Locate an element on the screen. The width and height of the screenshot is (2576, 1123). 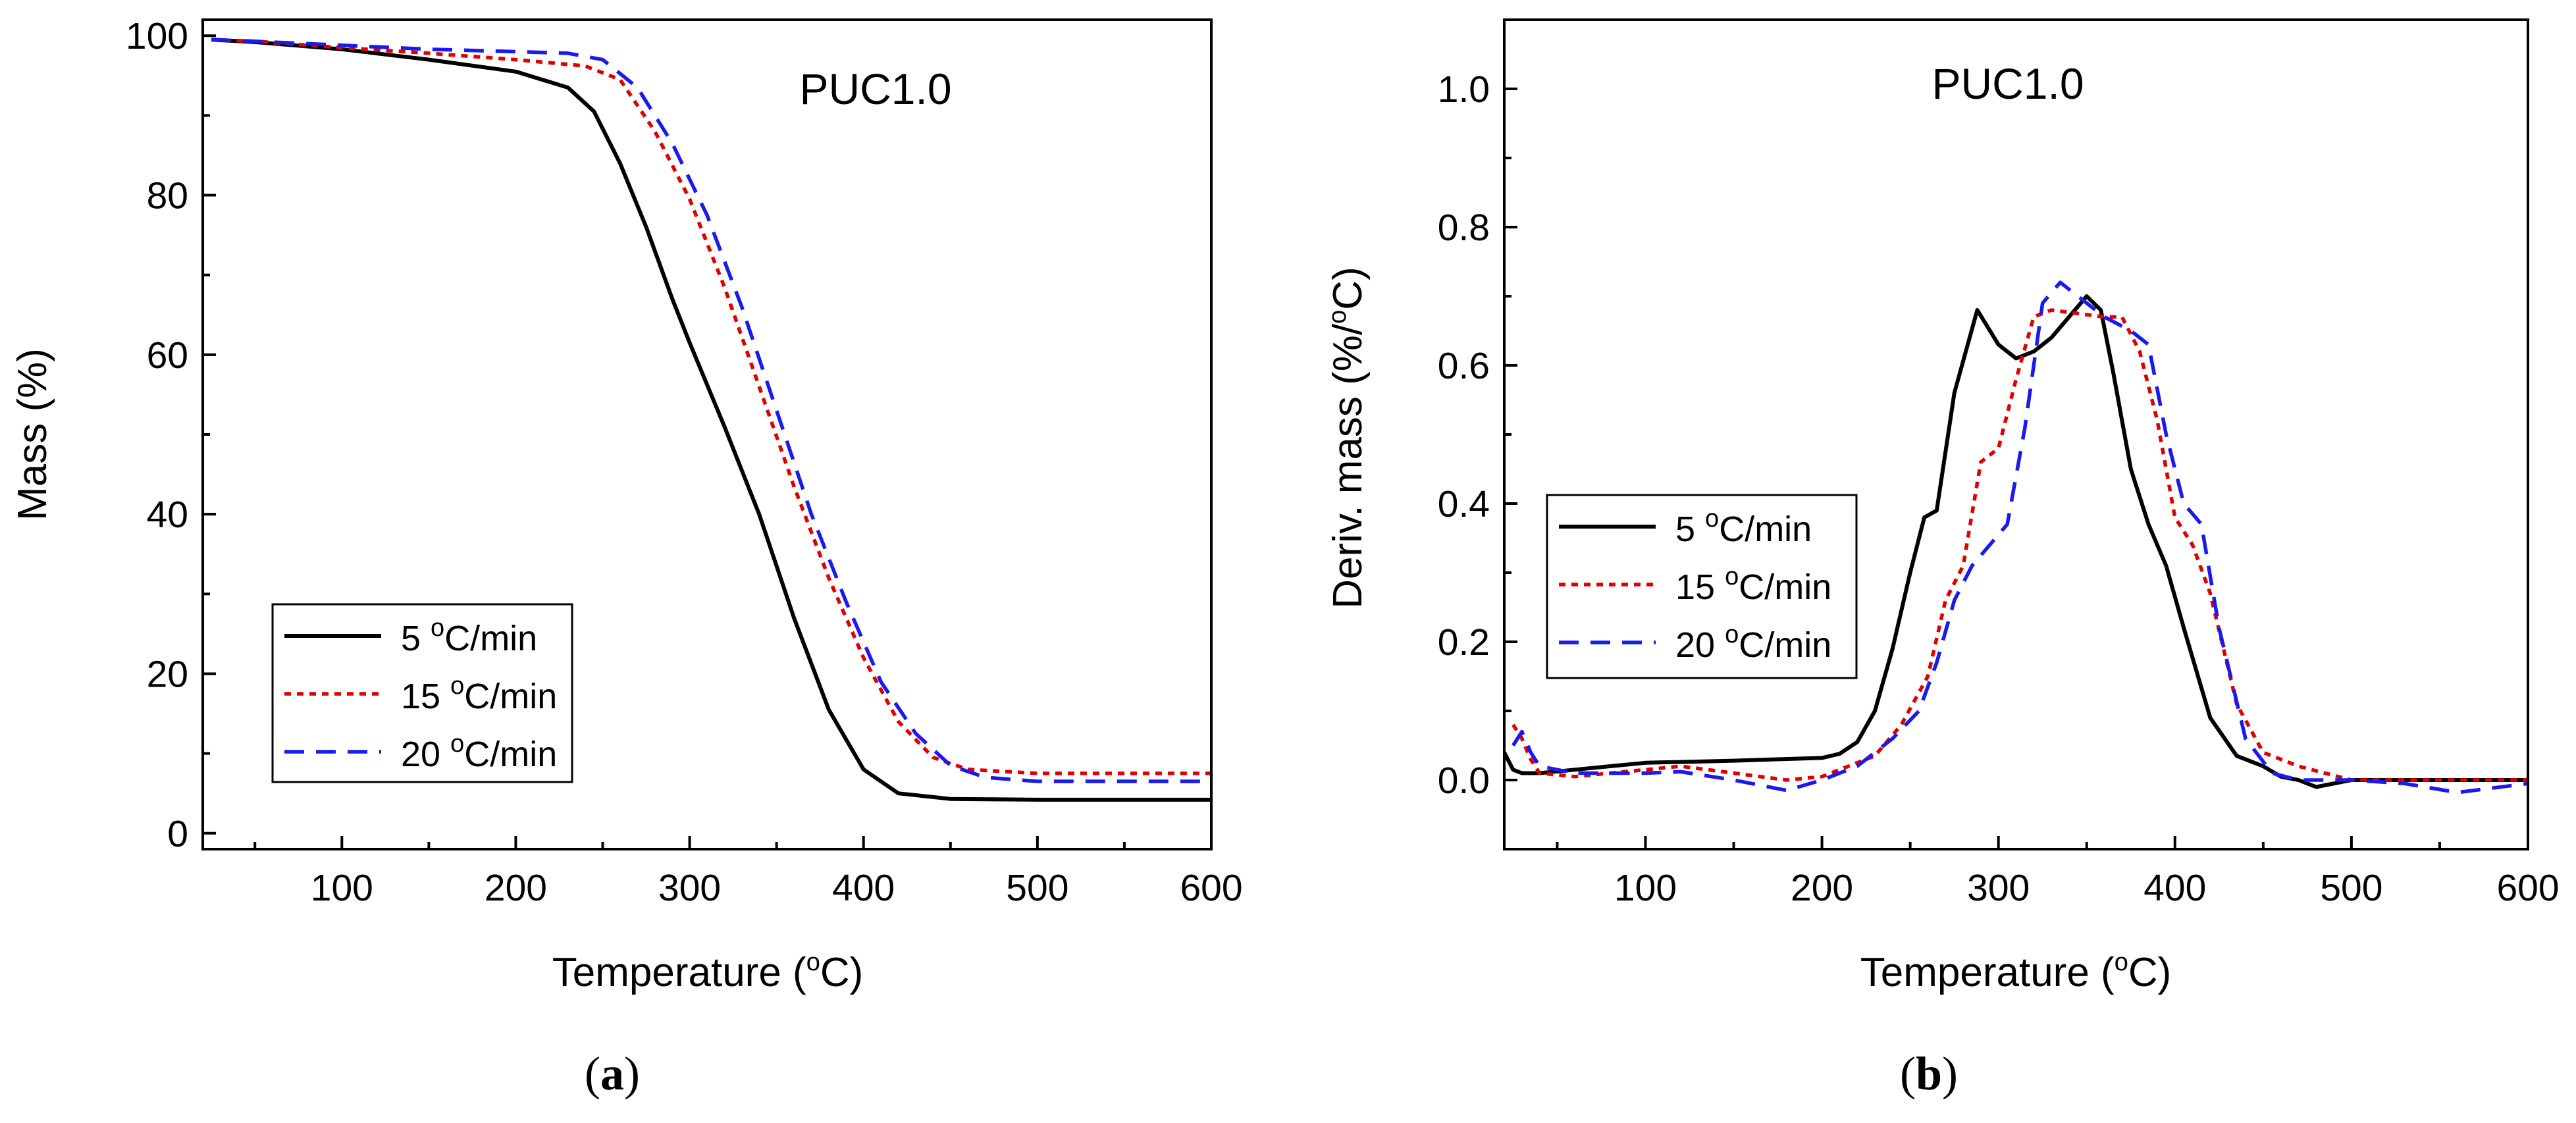
y-axis-unit: C) is located at coordinates (1348, 288).